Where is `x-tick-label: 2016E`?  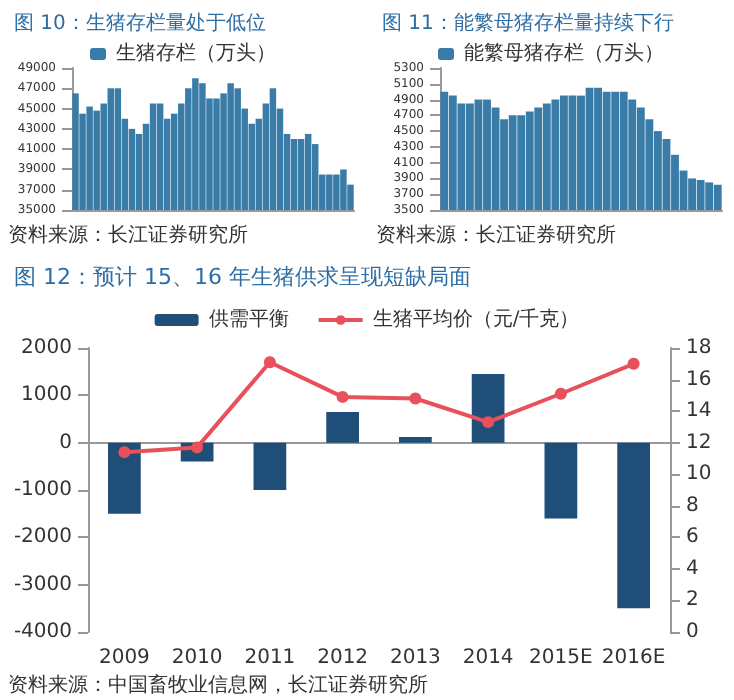
x-tick-label: 2016E is located at coordinates (633, 658).